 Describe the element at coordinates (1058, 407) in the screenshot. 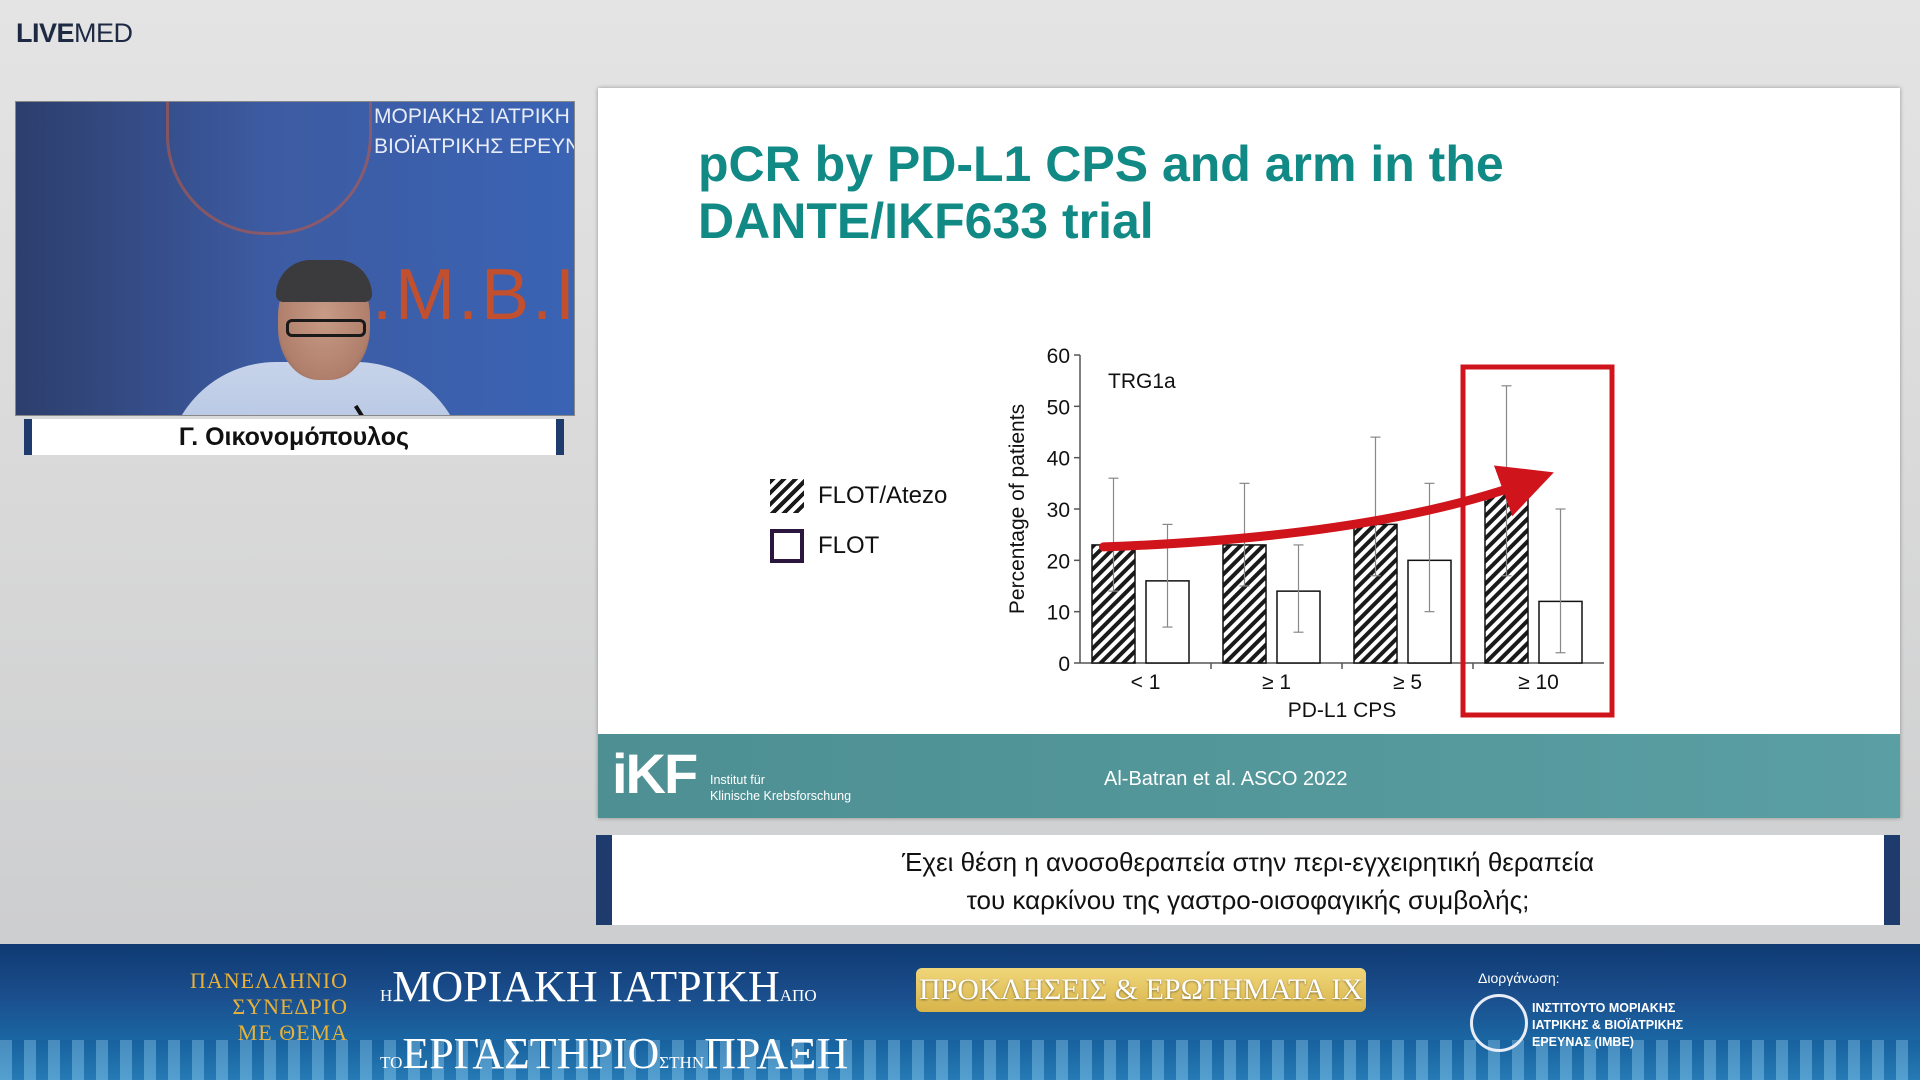

I see `y-tick-label: 50` at that location.